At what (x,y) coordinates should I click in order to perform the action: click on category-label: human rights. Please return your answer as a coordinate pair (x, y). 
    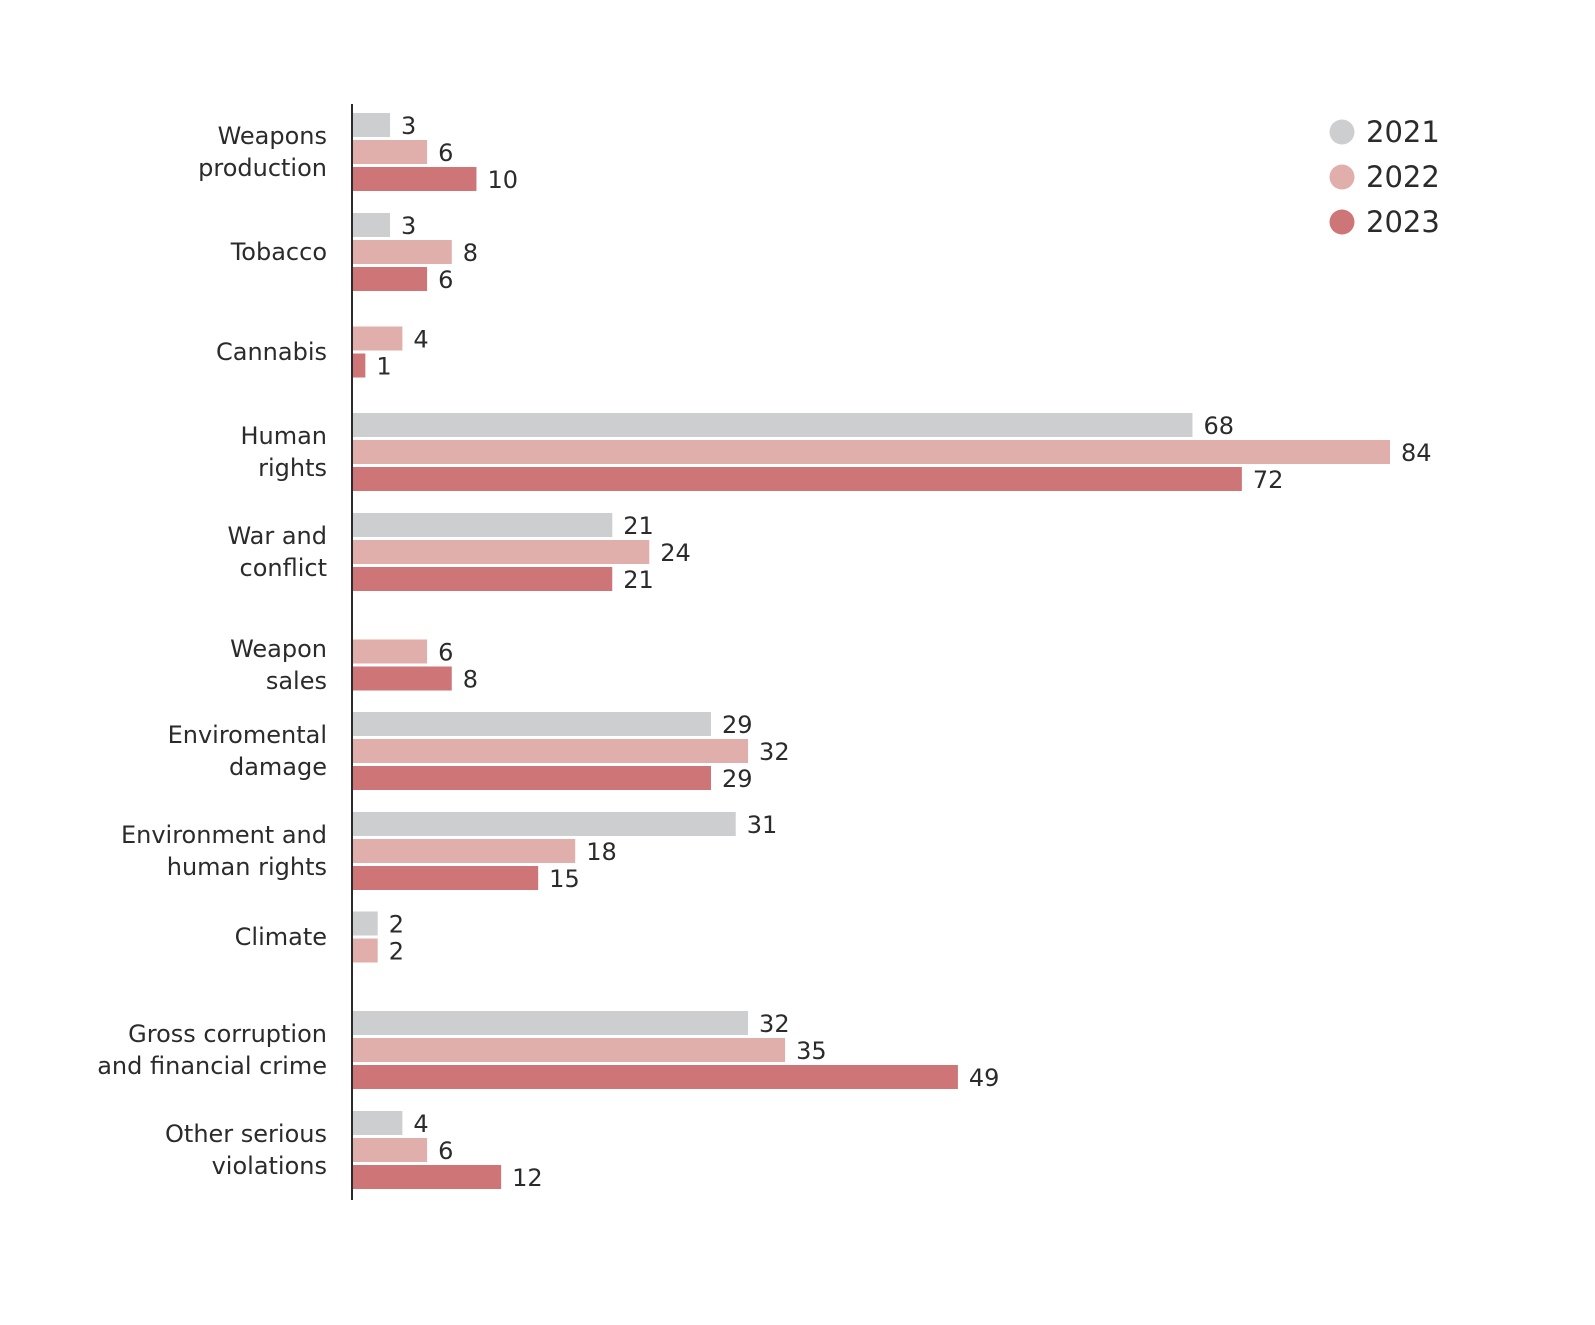
    Looking at the image, I should click on (247, 867).